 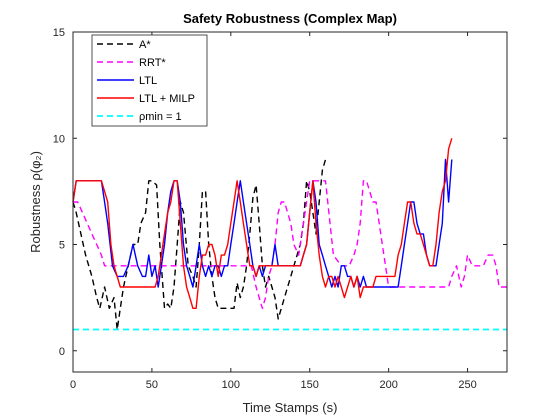 I want to click on legend: A* RRT* LTL LTL + MILP ρmin = 1, so click(x=149, y=80).